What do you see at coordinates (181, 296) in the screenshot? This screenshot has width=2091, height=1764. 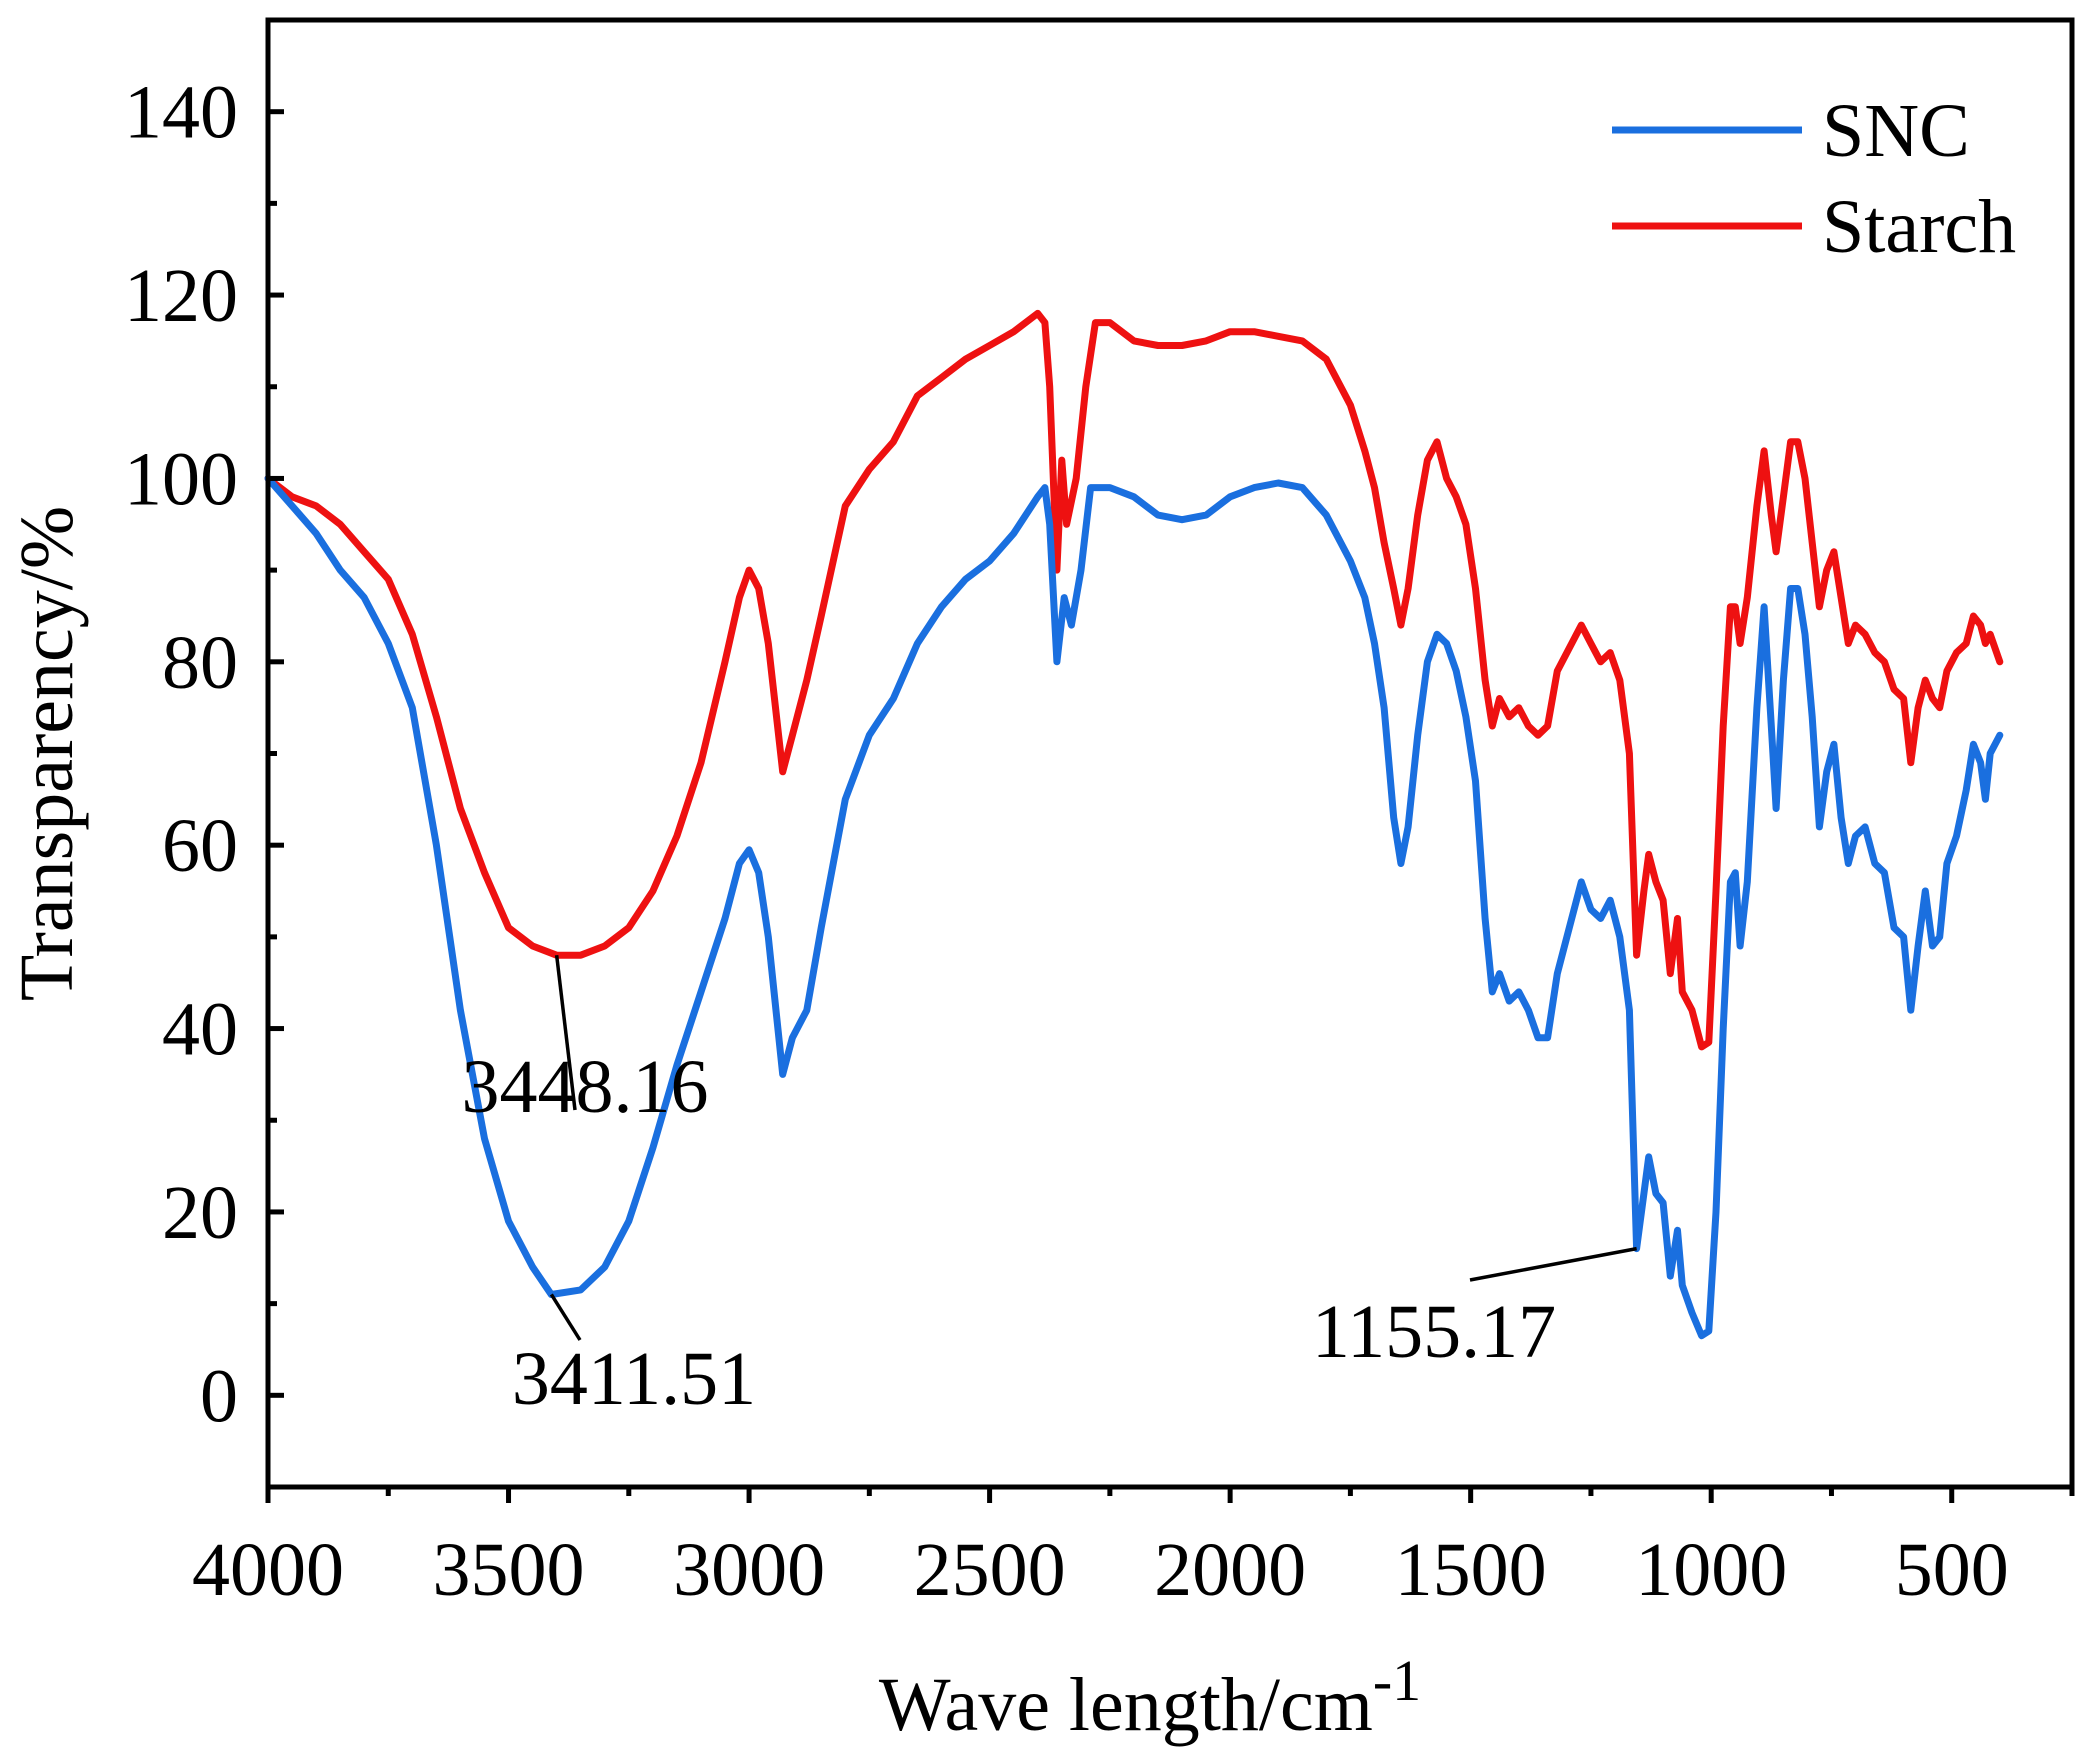 I see `y-tick-label: 120` at bounding box center [181, 296].